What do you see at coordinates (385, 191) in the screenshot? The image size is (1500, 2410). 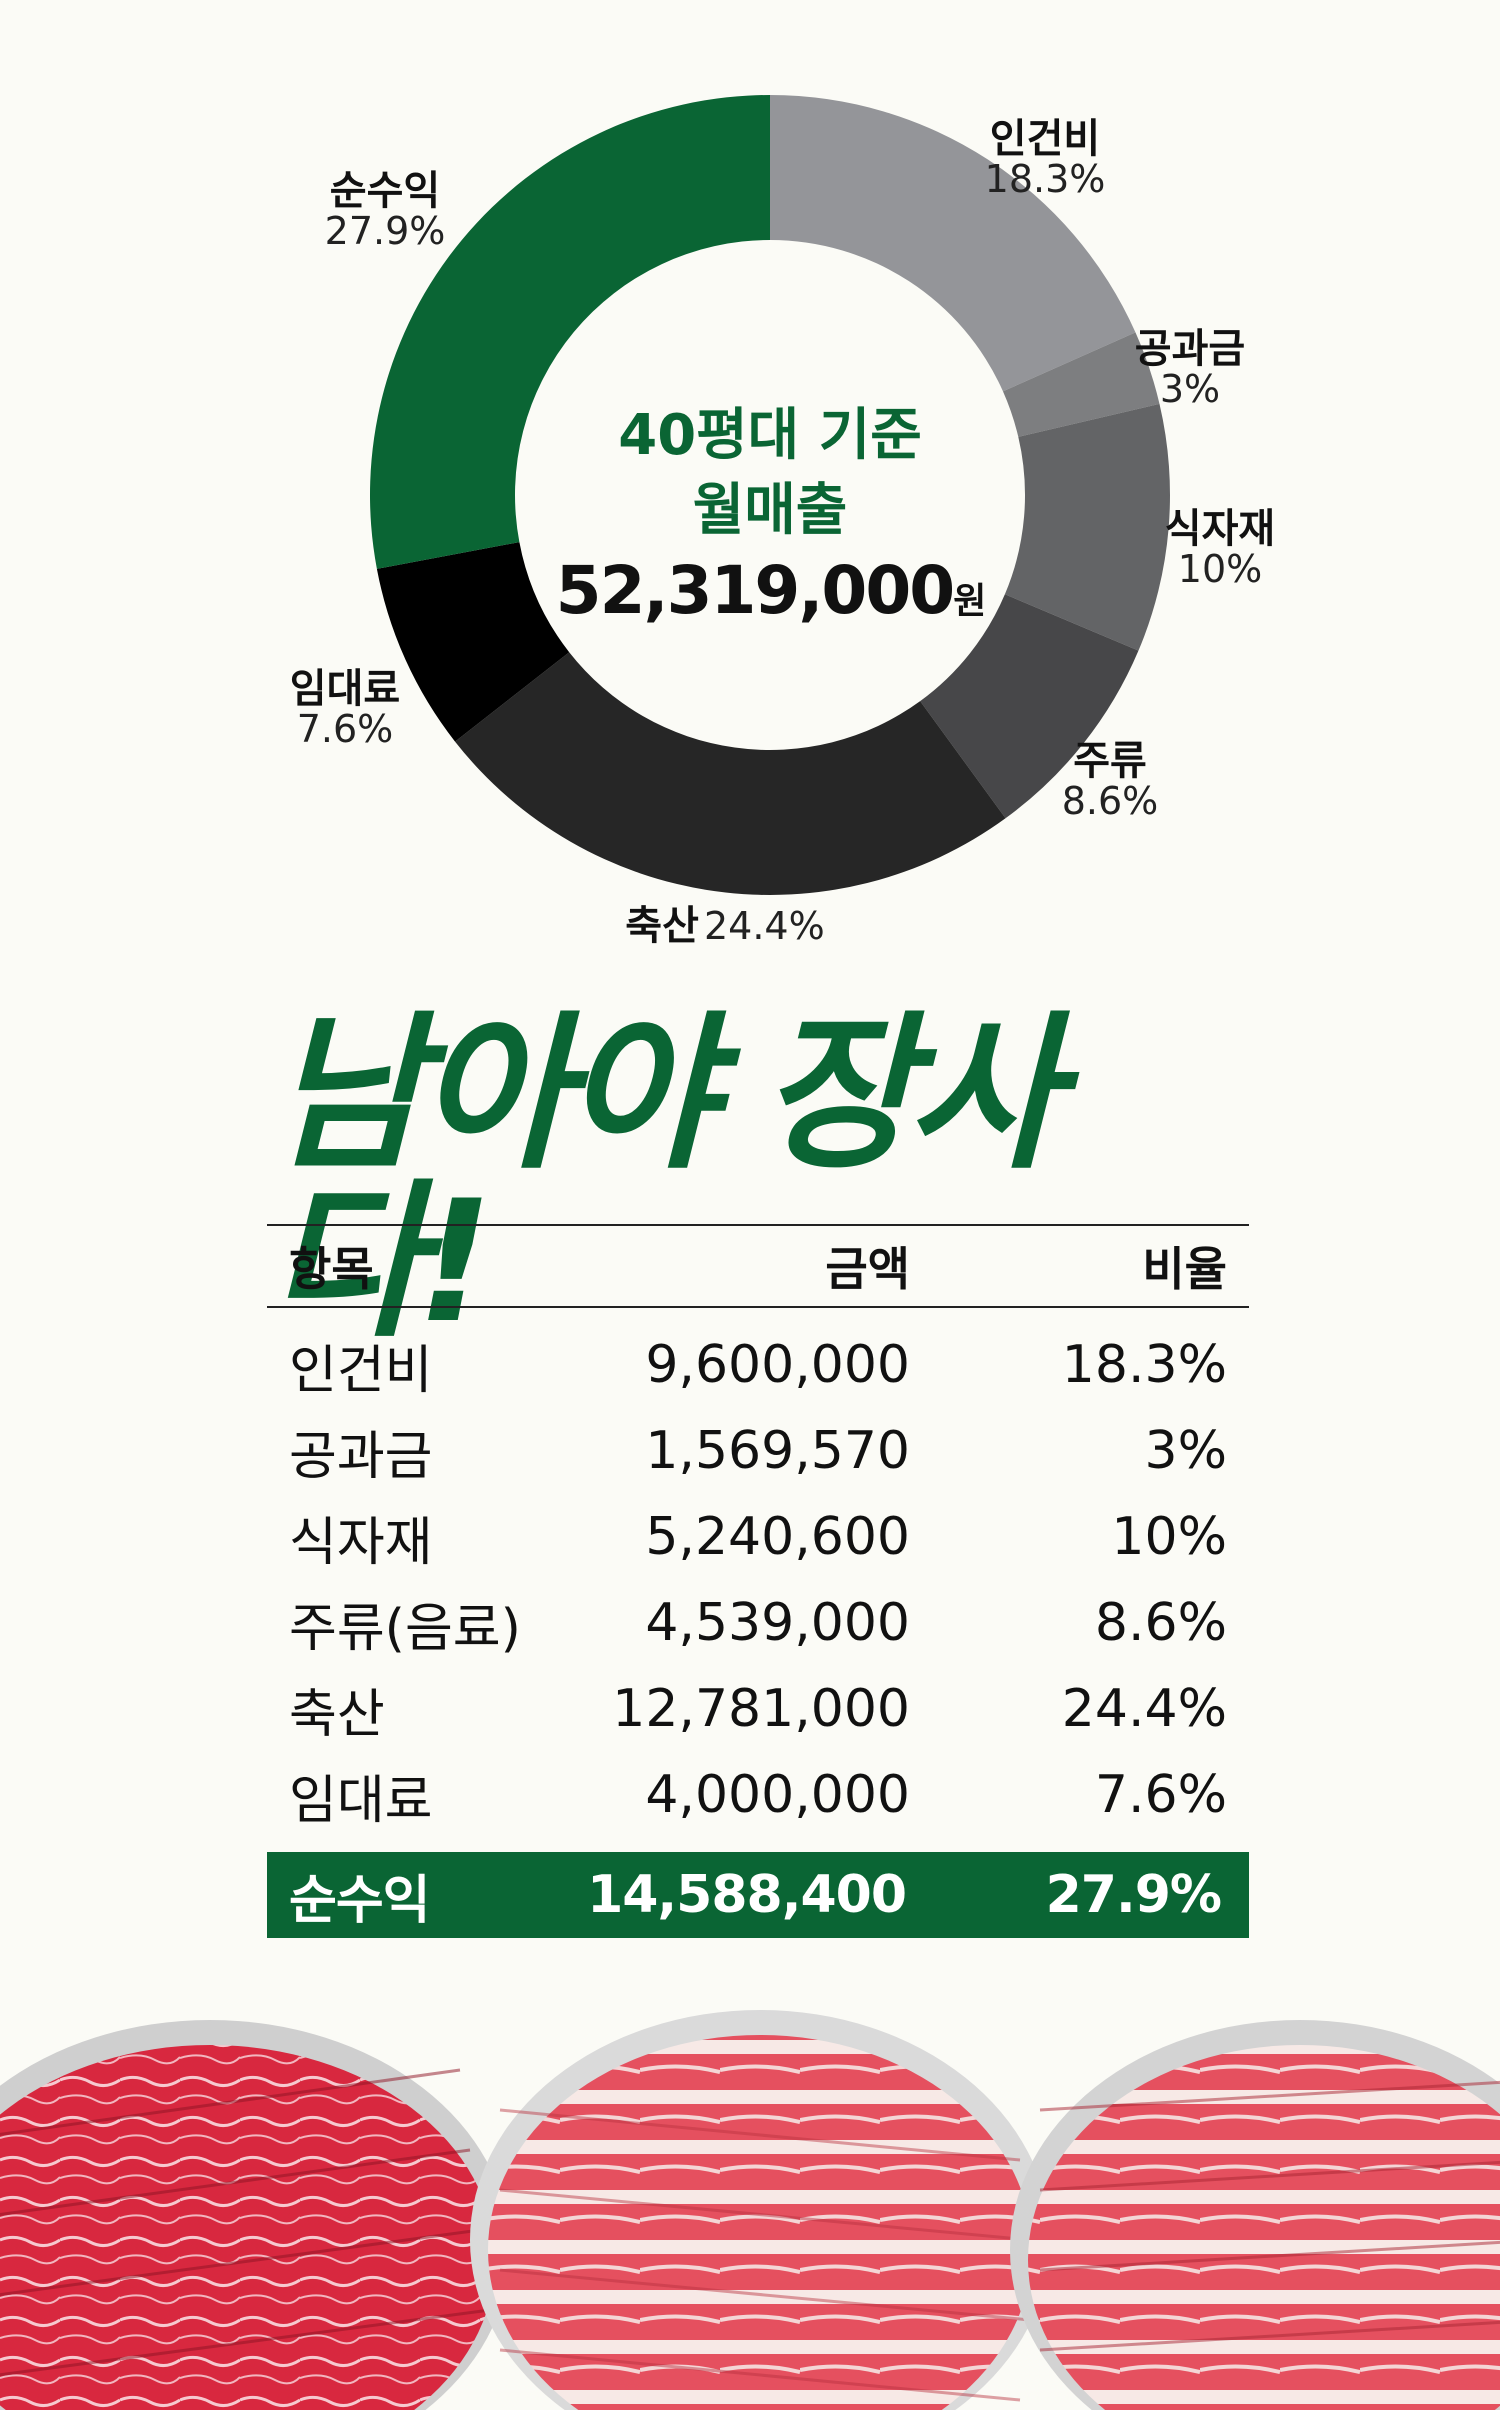 I see `label-net-profit-name: 순수익` at bounding box center [385, 191].